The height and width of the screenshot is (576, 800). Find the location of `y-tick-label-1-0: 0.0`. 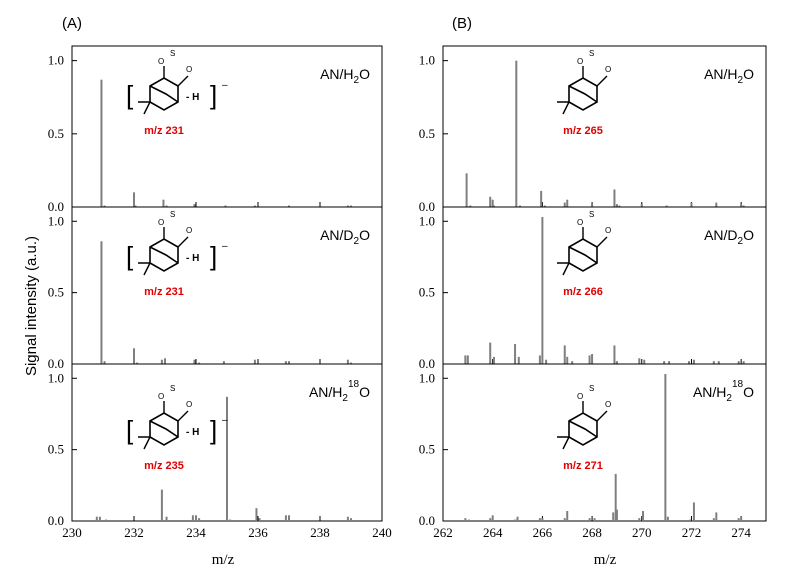

y-tick-label-1-0: 0.0 is located at coordinates (56, 363).